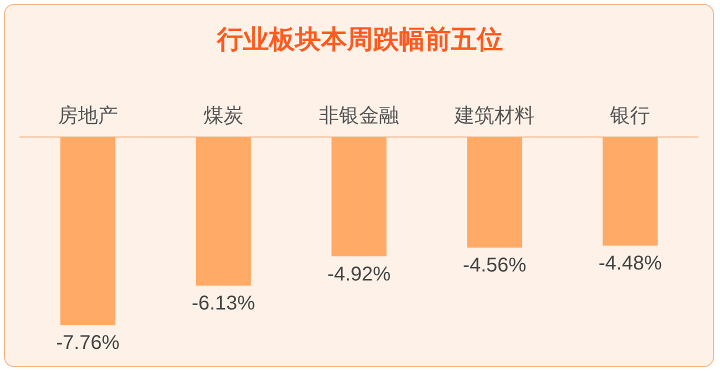 This screenshot has width=720, height=373. Describe the element at coordinates (494, 265) in the screenshot. I see `data-label: -4.56%` at that location.